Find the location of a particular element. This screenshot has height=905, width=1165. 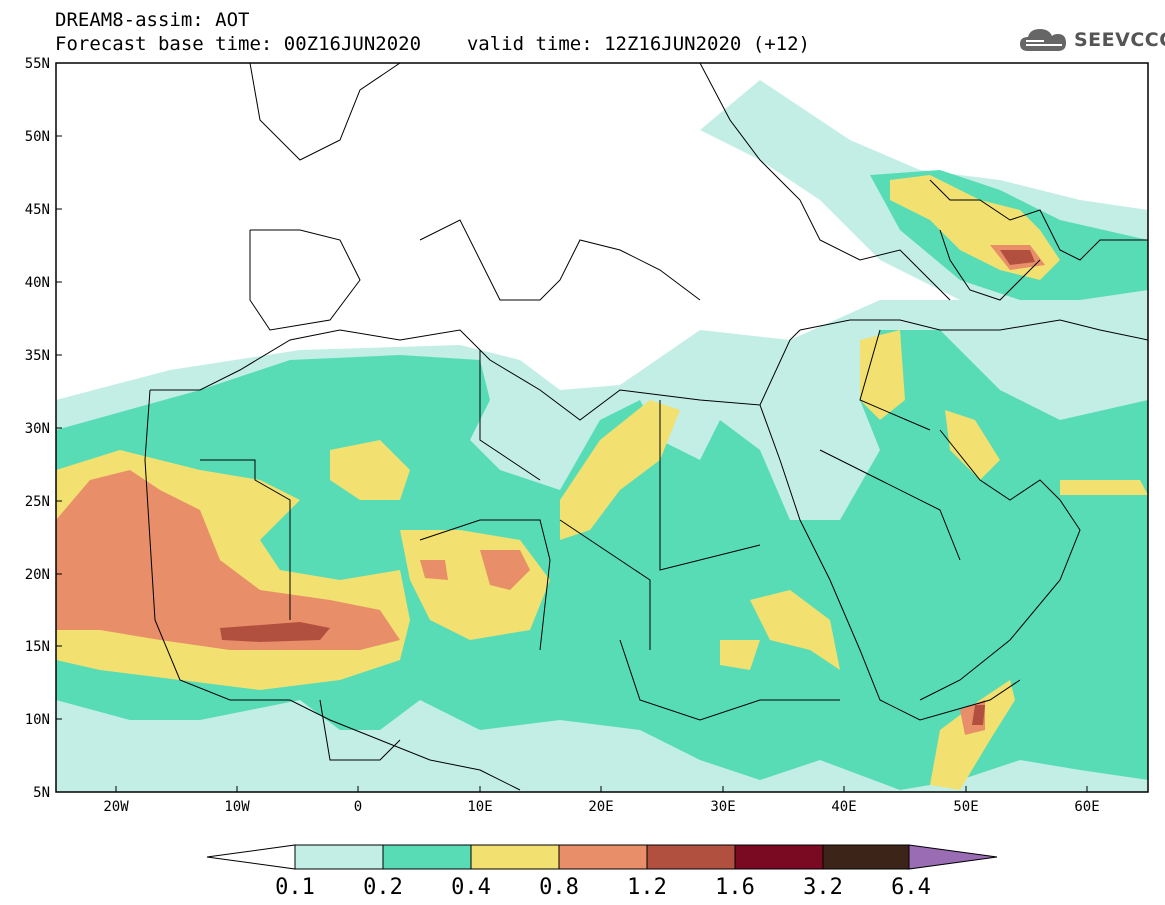

lon-label: 10W is located at coordinates (237, 807).